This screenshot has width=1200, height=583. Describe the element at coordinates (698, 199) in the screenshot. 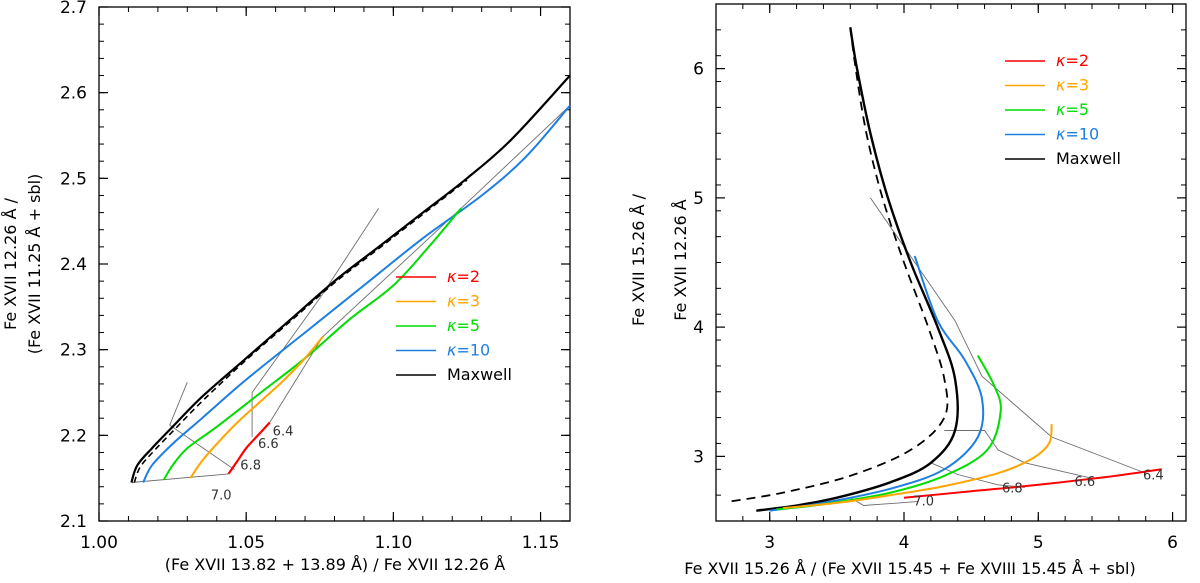

I see `right-y-tick-label: 5` at that location.